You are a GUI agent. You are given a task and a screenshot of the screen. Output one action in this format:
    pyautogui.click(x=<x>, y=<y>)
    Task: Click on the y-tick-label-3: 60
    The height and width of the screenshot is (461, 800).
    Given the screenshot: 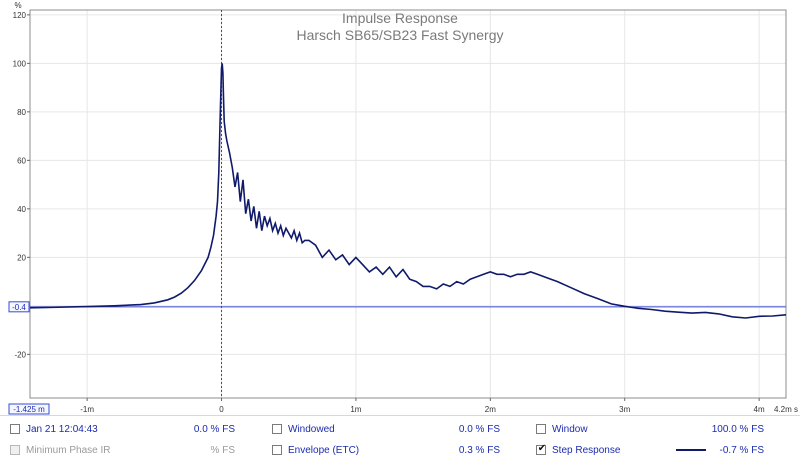 What is the action you would take?
    pyautogui.click(x=21, y=160)
    